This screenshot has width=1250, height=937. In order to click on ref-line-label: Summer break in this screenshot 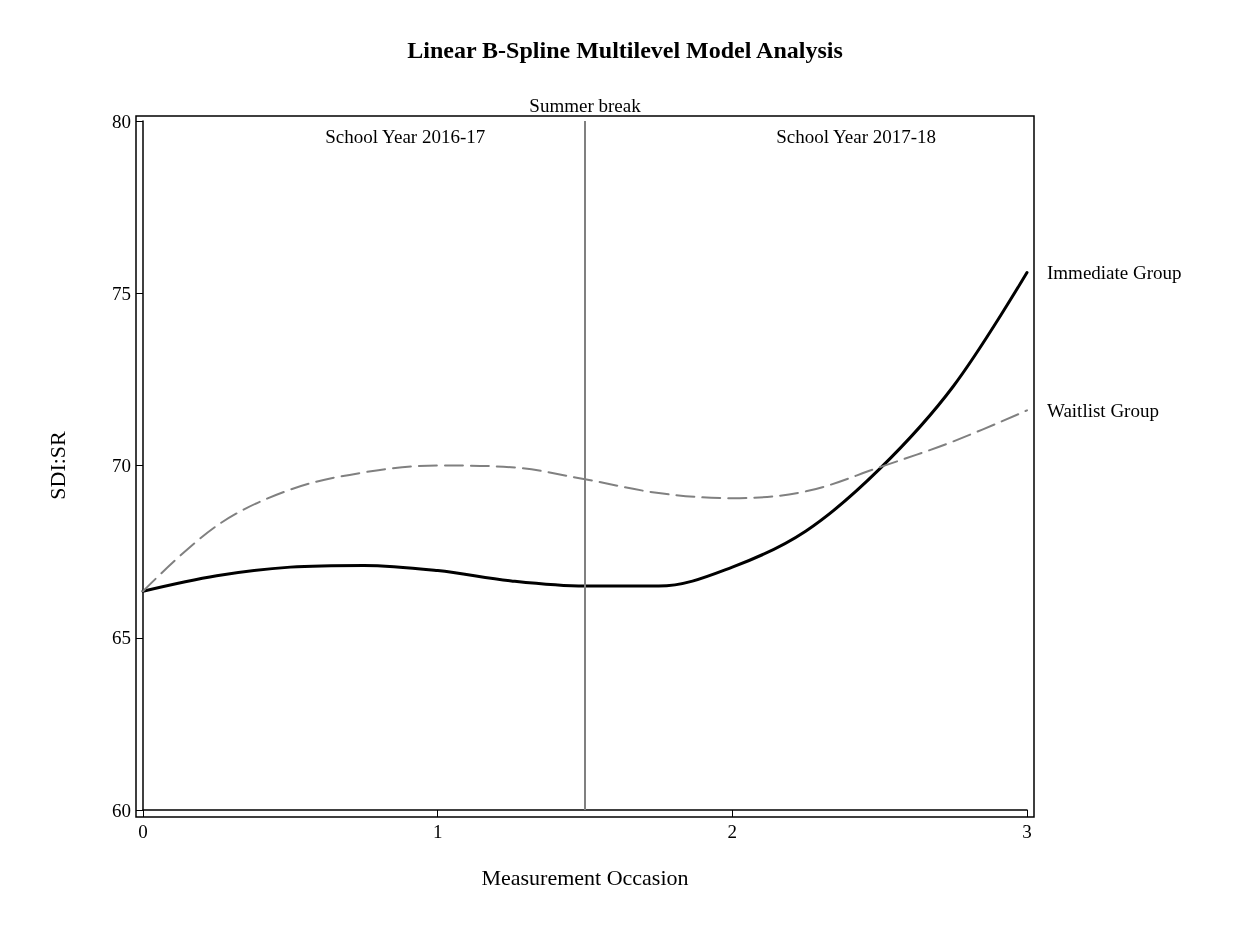, I will do `click(585, 105)`.